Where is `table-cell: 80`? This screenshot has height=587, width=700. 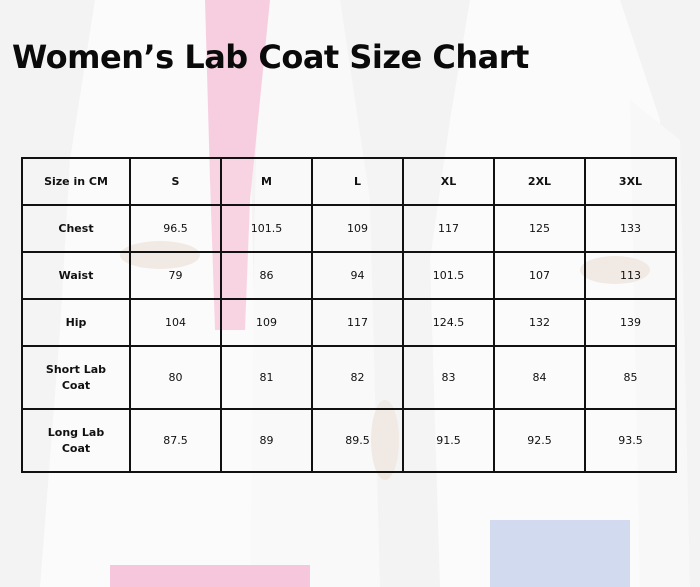
table-cell: 80 is located at coordinates (175, 377).